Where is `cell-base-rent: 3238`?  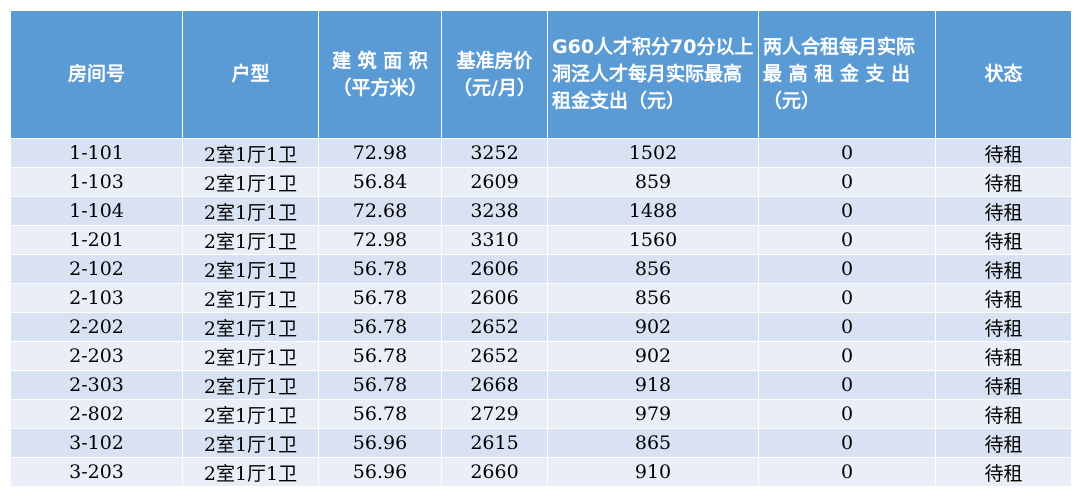 cell-base-rent: 3238 is located at coordinates (494, 211).